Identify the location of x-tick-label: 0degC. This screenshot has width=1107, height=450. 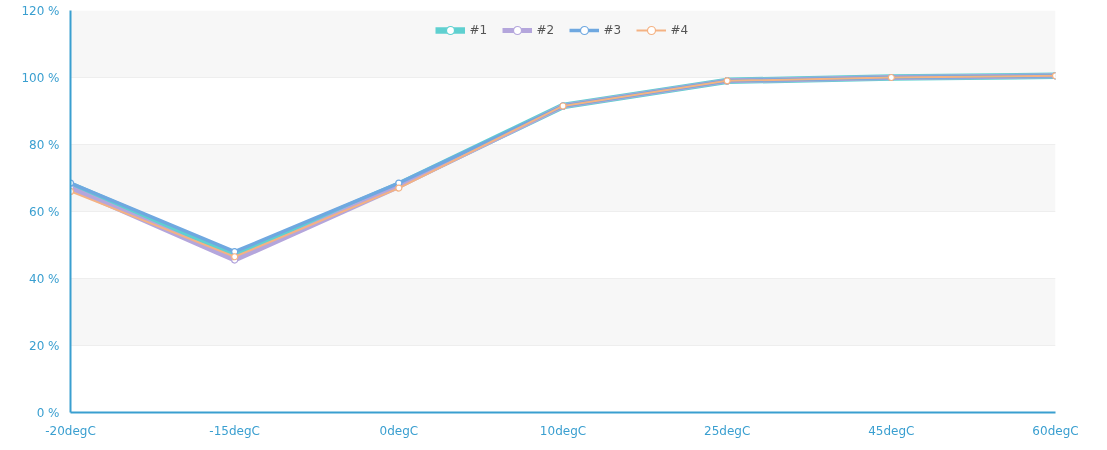
(399, 430).